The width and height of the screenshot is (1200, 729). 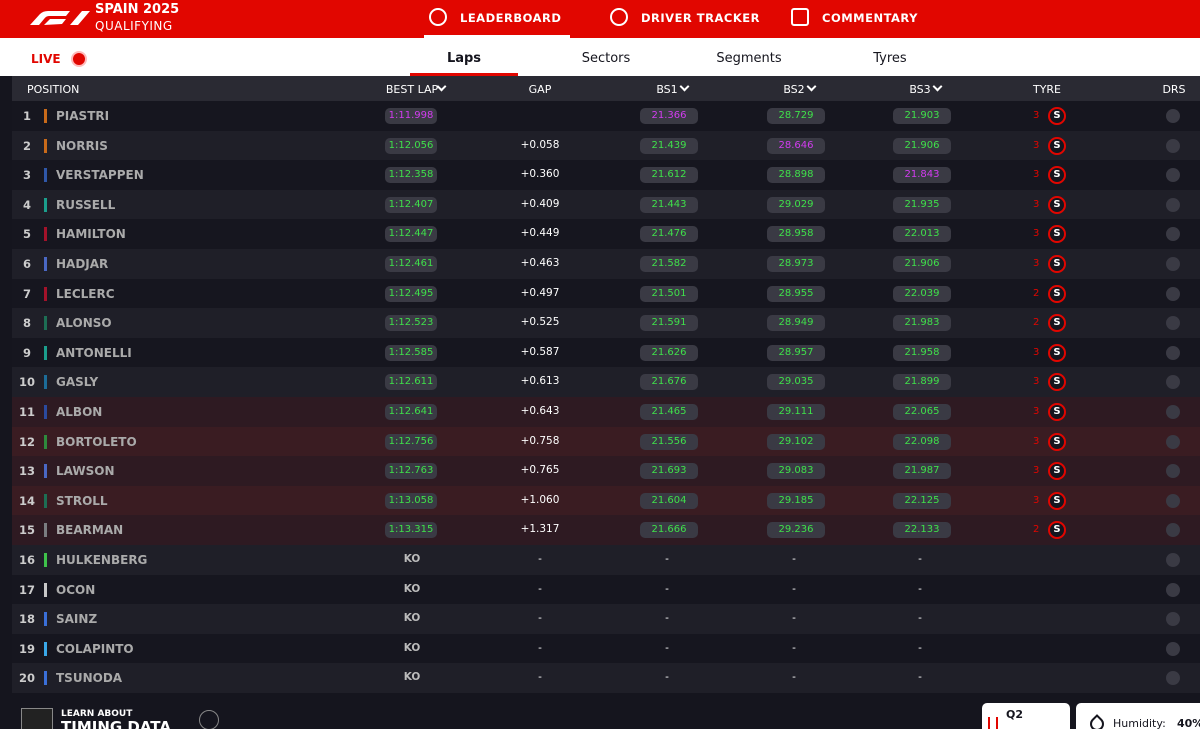 What do you see at coordinates (411, 471) in the screenshot?
I see `cell-best-lap: 1:12.763` at bounding box center [411, 471].